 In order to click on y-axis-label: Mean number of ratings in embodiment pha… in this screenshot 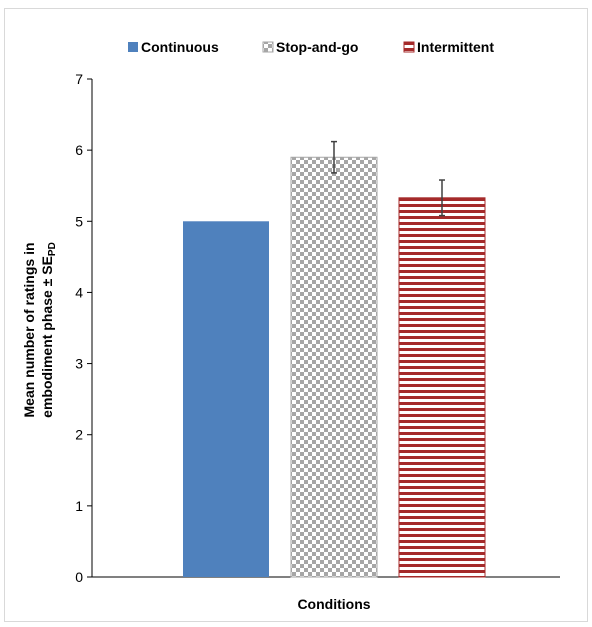, I will do `click(39, 330)`.